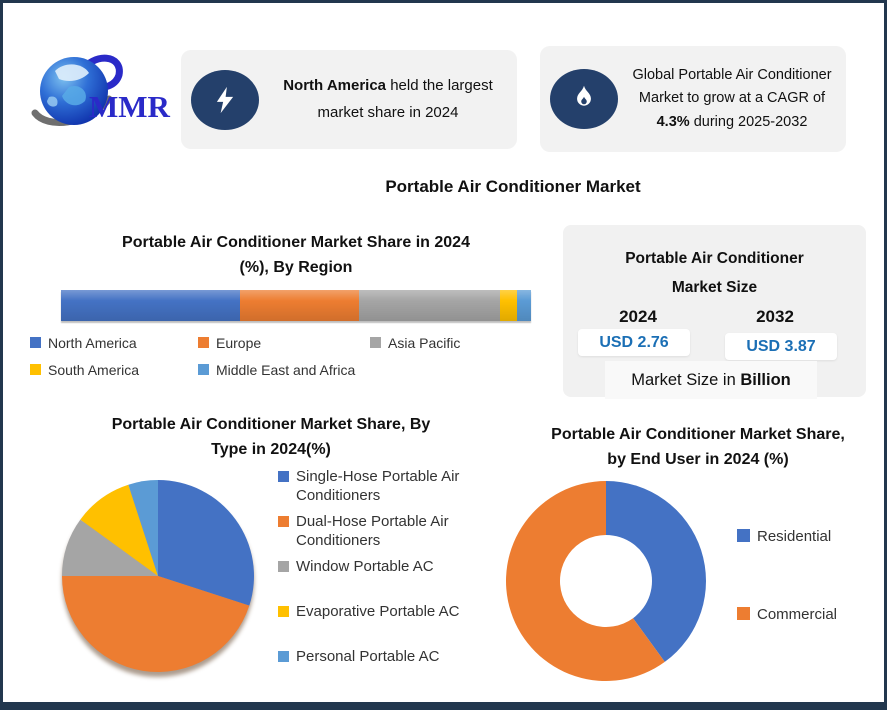 Image resolution: width=887 pixels, height=710 pixels. I want to click on flame-icon, so click(584, 99).